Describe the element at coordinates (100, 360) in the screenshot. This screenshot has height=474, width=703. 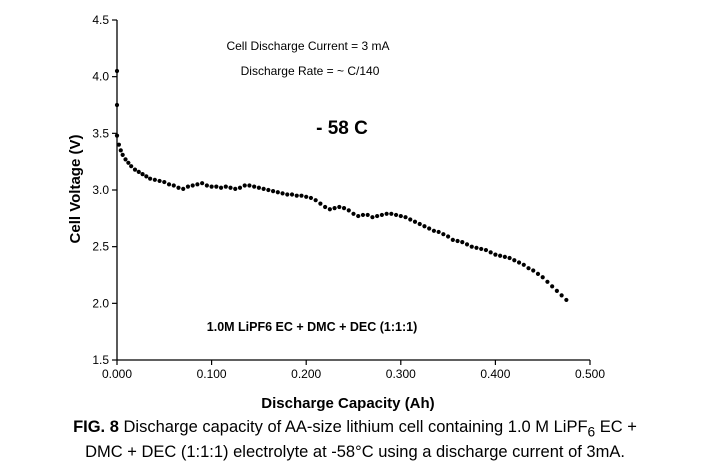
I see `y-tick-label: 1.5` at that location.